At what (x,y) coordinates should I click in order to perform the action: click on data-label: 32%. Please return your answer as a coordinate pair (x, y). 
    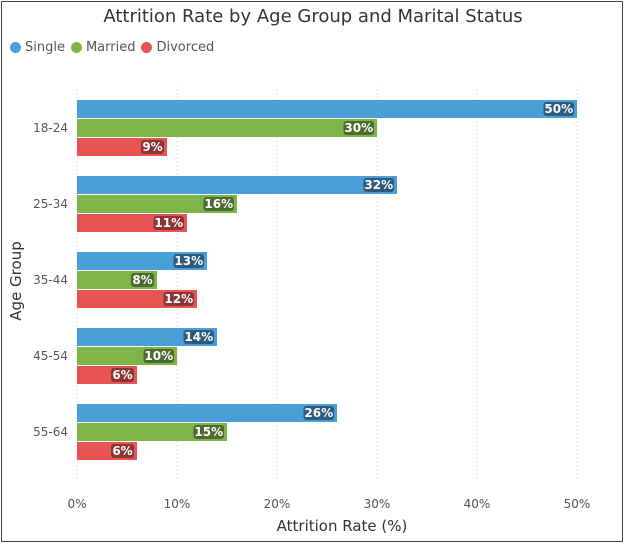
    Looking at the image, I should click on (378, 185).